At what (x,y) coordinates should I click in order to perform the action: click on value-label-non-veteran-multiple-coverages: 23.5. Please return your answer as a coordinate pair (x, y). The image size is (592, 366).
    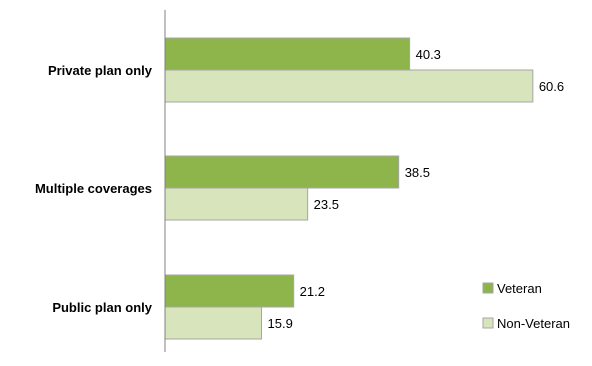
    Looking at the image, I should click on (326, 204).